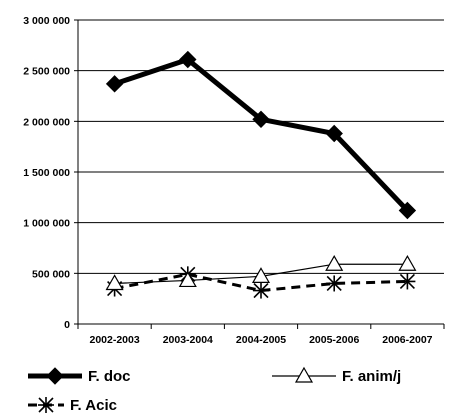 This screenshot has width=455, height=417. What do you see at coordinates (188, 340) in the screenshot?
I see `x-tick-label: 2003-2004` at bounding box center [188, 340].